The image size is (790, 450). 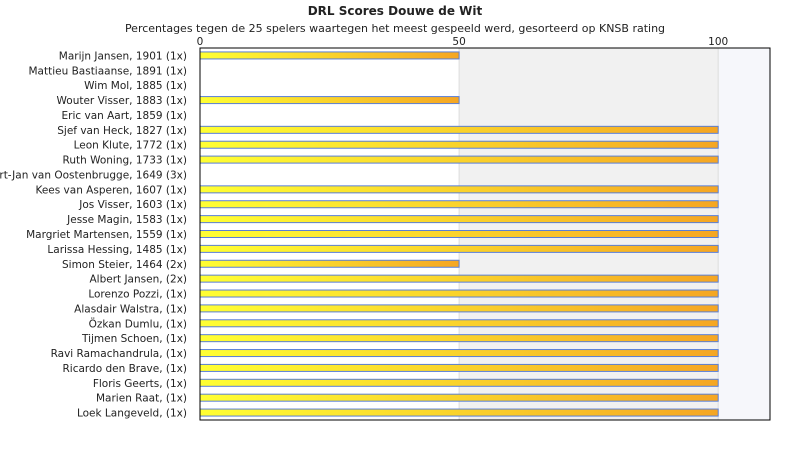 I want to click on x-tick-50: 50, so click(x=458, y=42).